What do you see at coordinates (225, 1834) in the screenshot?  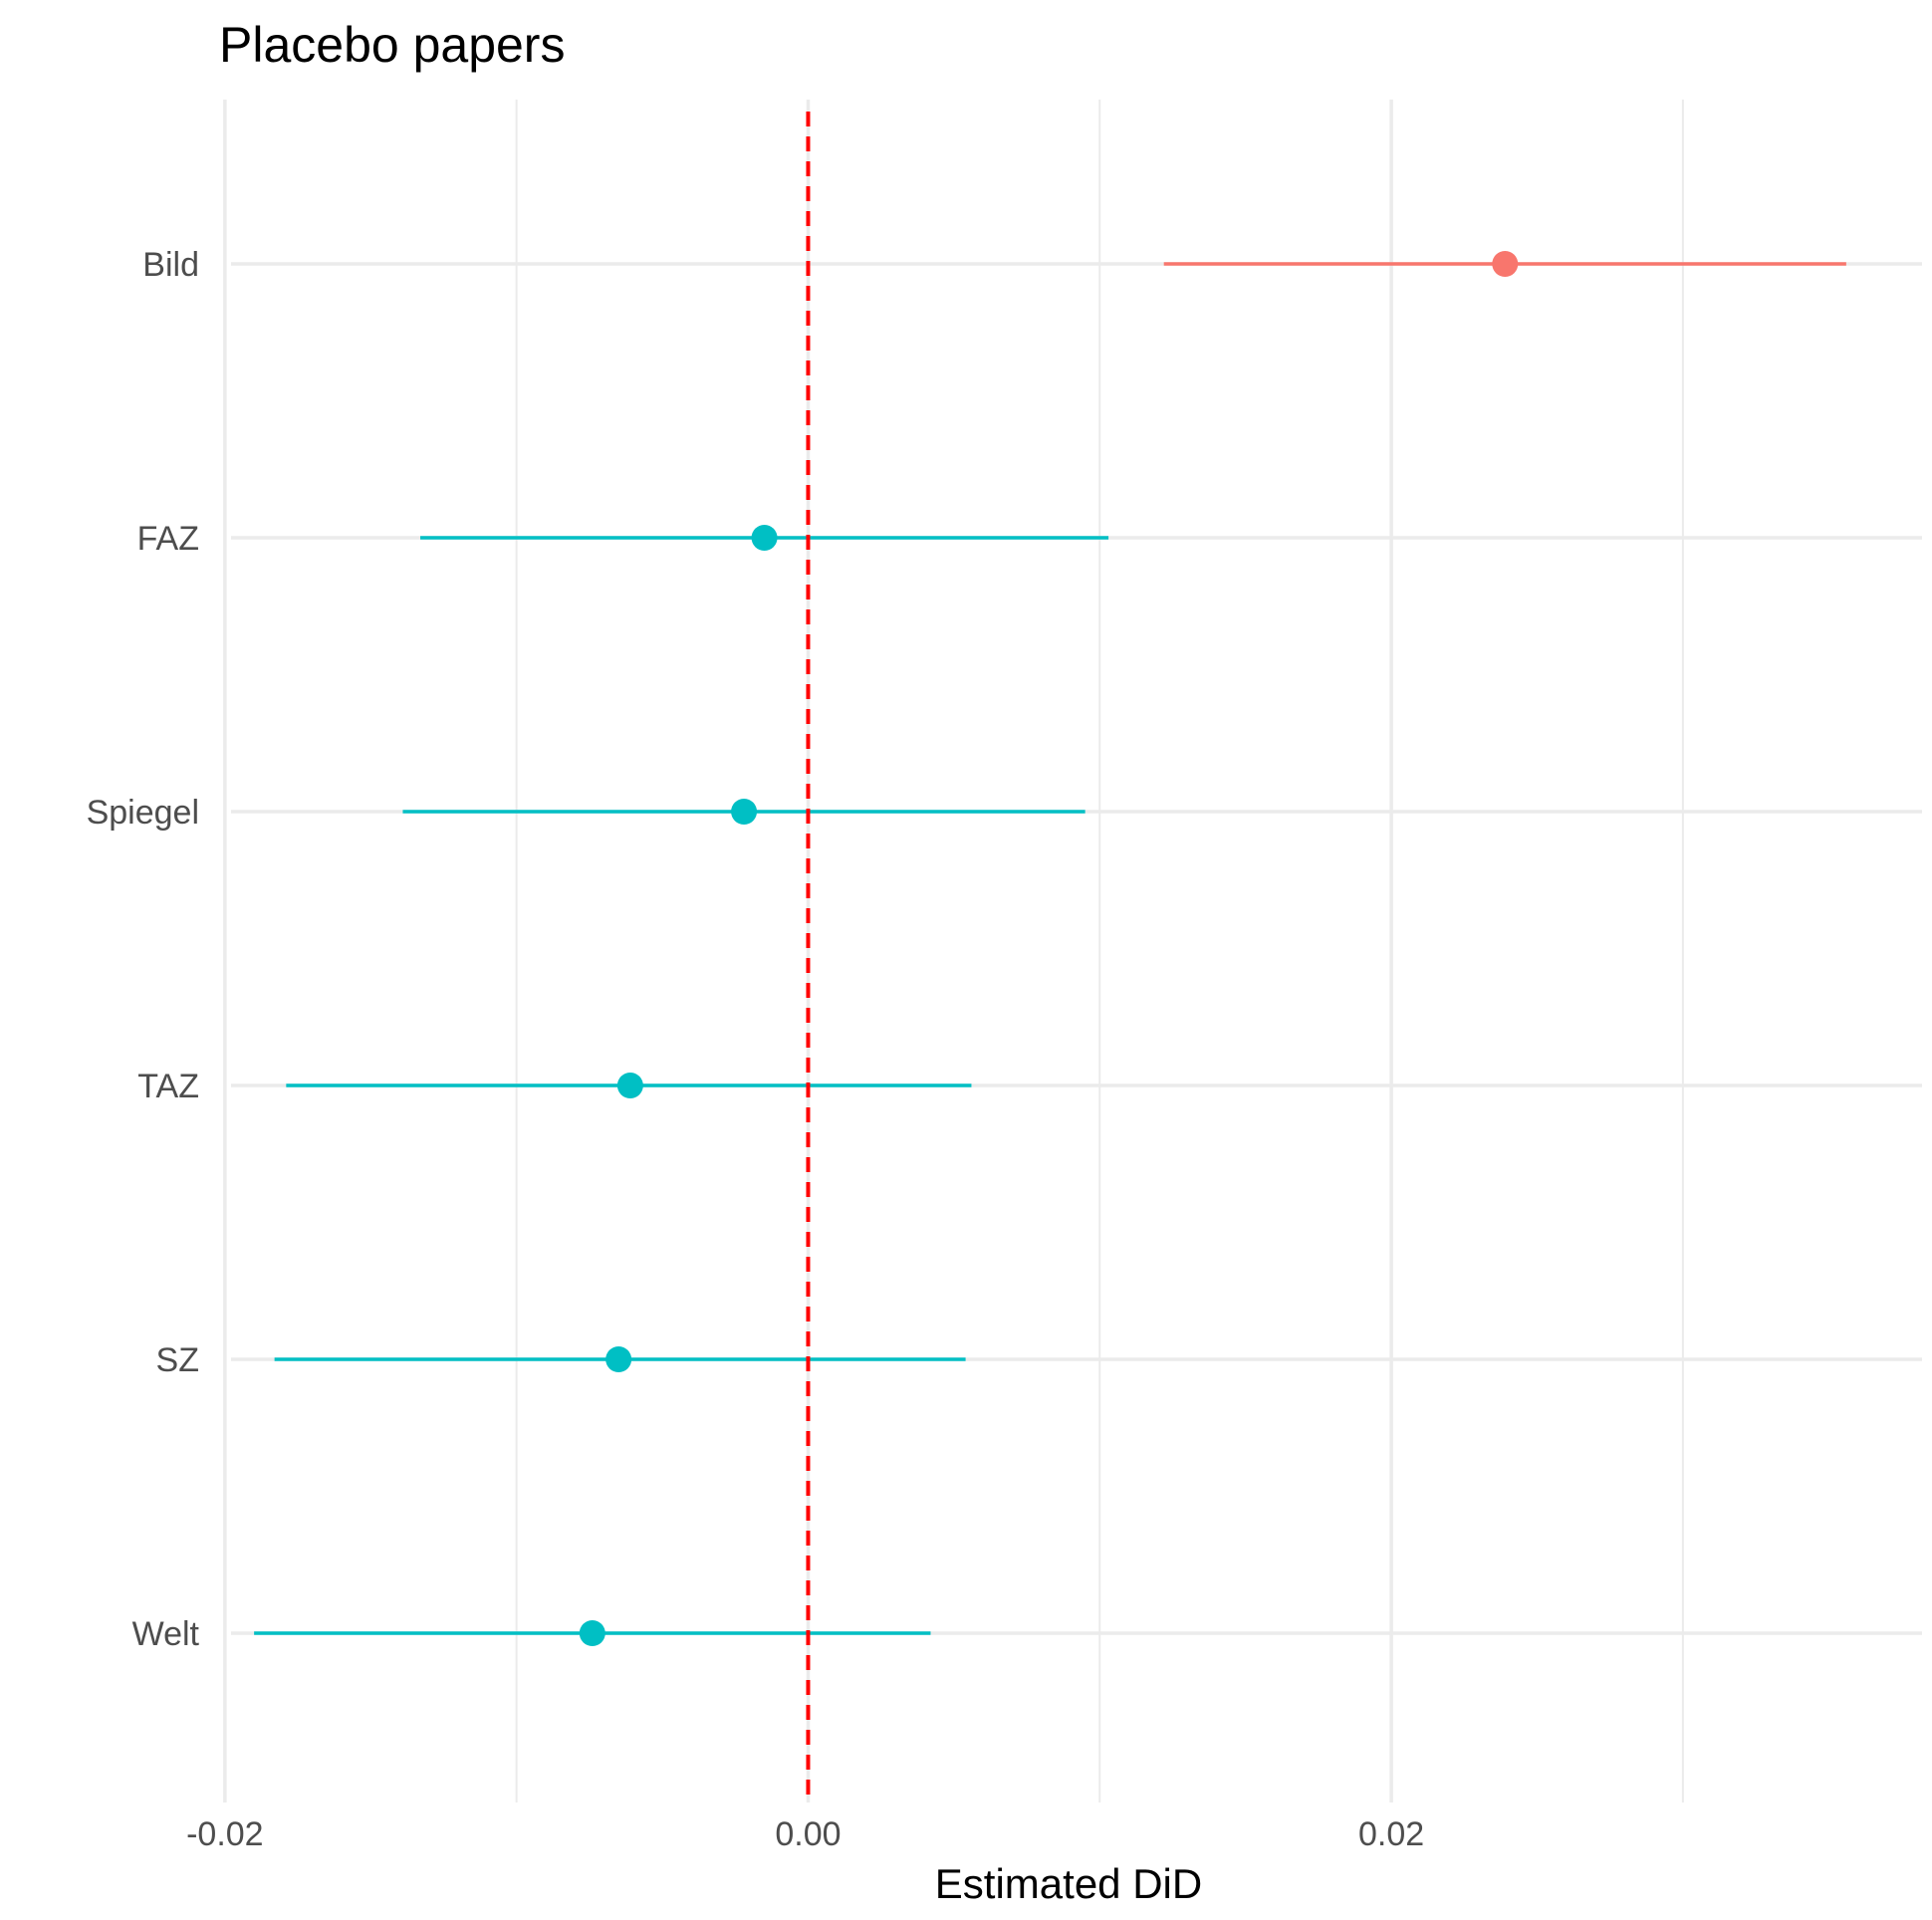 I see `x-tick-label: -0.02` at bounding box center [225, 1834].